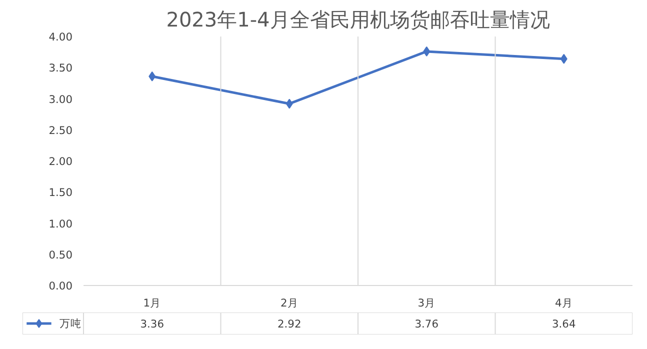 This screenshot has width=647, height=349. I want to click on data-label: 3.36, so click(152, 324).